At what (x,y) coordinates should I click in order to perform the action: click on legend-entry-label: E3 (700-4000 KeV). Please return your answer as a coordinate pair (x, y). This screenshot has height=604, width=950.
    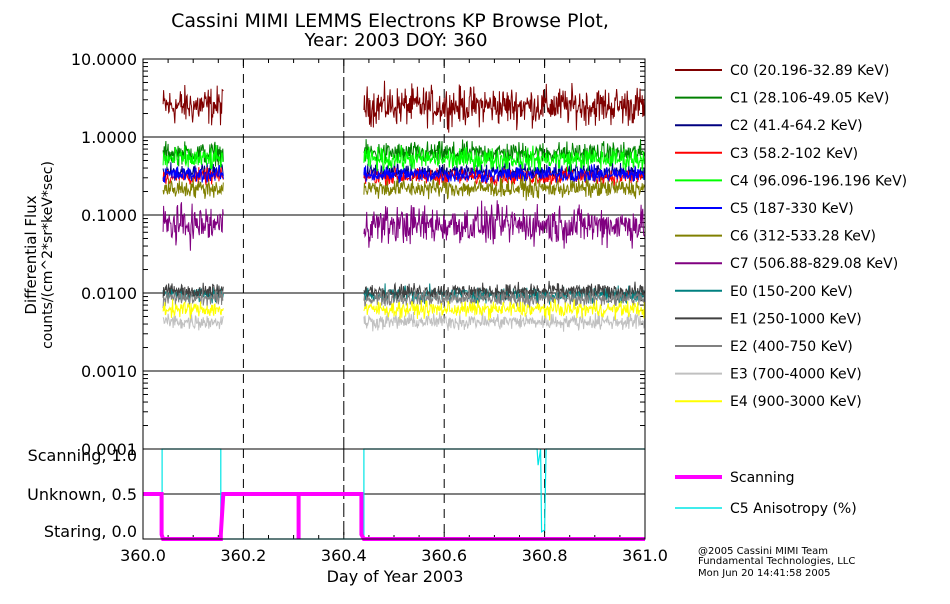
    Looking at the image, I should click on (796, 375).